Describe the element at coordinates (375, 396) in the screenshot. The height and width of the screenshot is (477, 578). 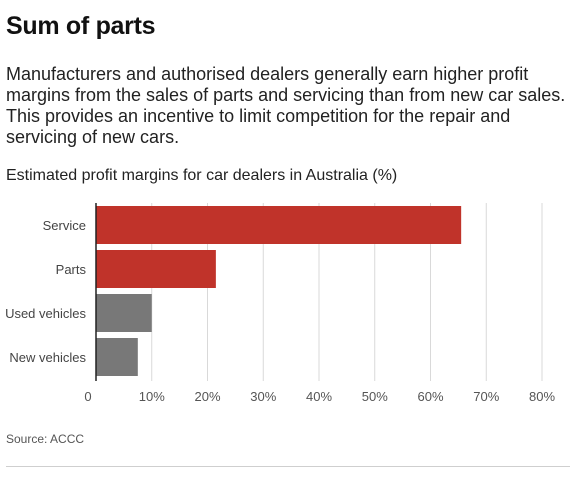
I see `x-tick-label: 50%` at that location.